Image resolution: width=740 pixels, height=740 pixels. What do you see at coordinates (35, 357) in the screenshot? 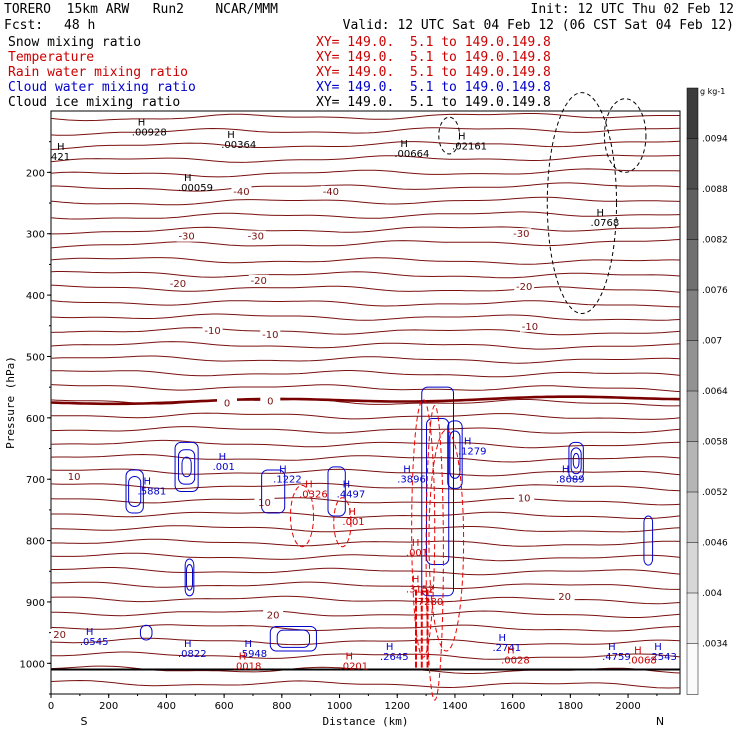
I see `y-tick-label: 500` at bounding box center [35, 357].